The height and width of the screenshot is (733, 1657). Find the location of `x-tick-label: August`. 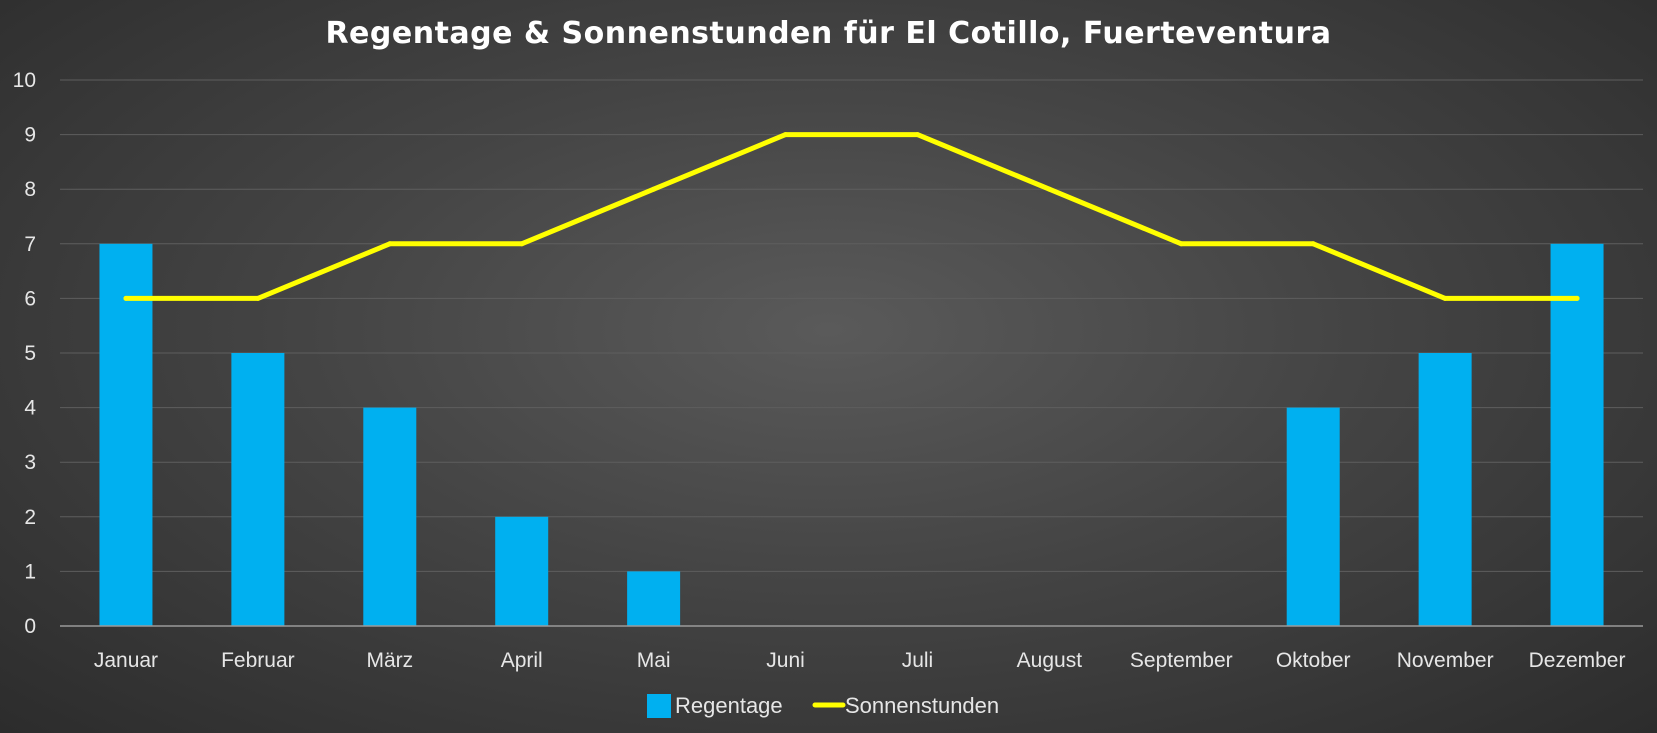

x-tick-label: August is located at coordinates (1050, 660).